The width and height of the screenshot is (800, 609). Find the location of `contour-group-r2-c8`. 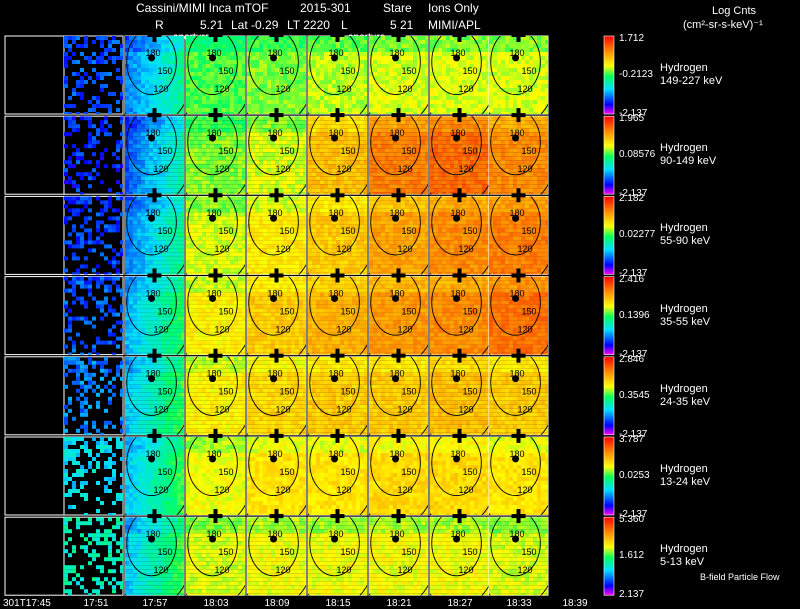

contour-group-r2-c8 is located at coordinates (518, 235).